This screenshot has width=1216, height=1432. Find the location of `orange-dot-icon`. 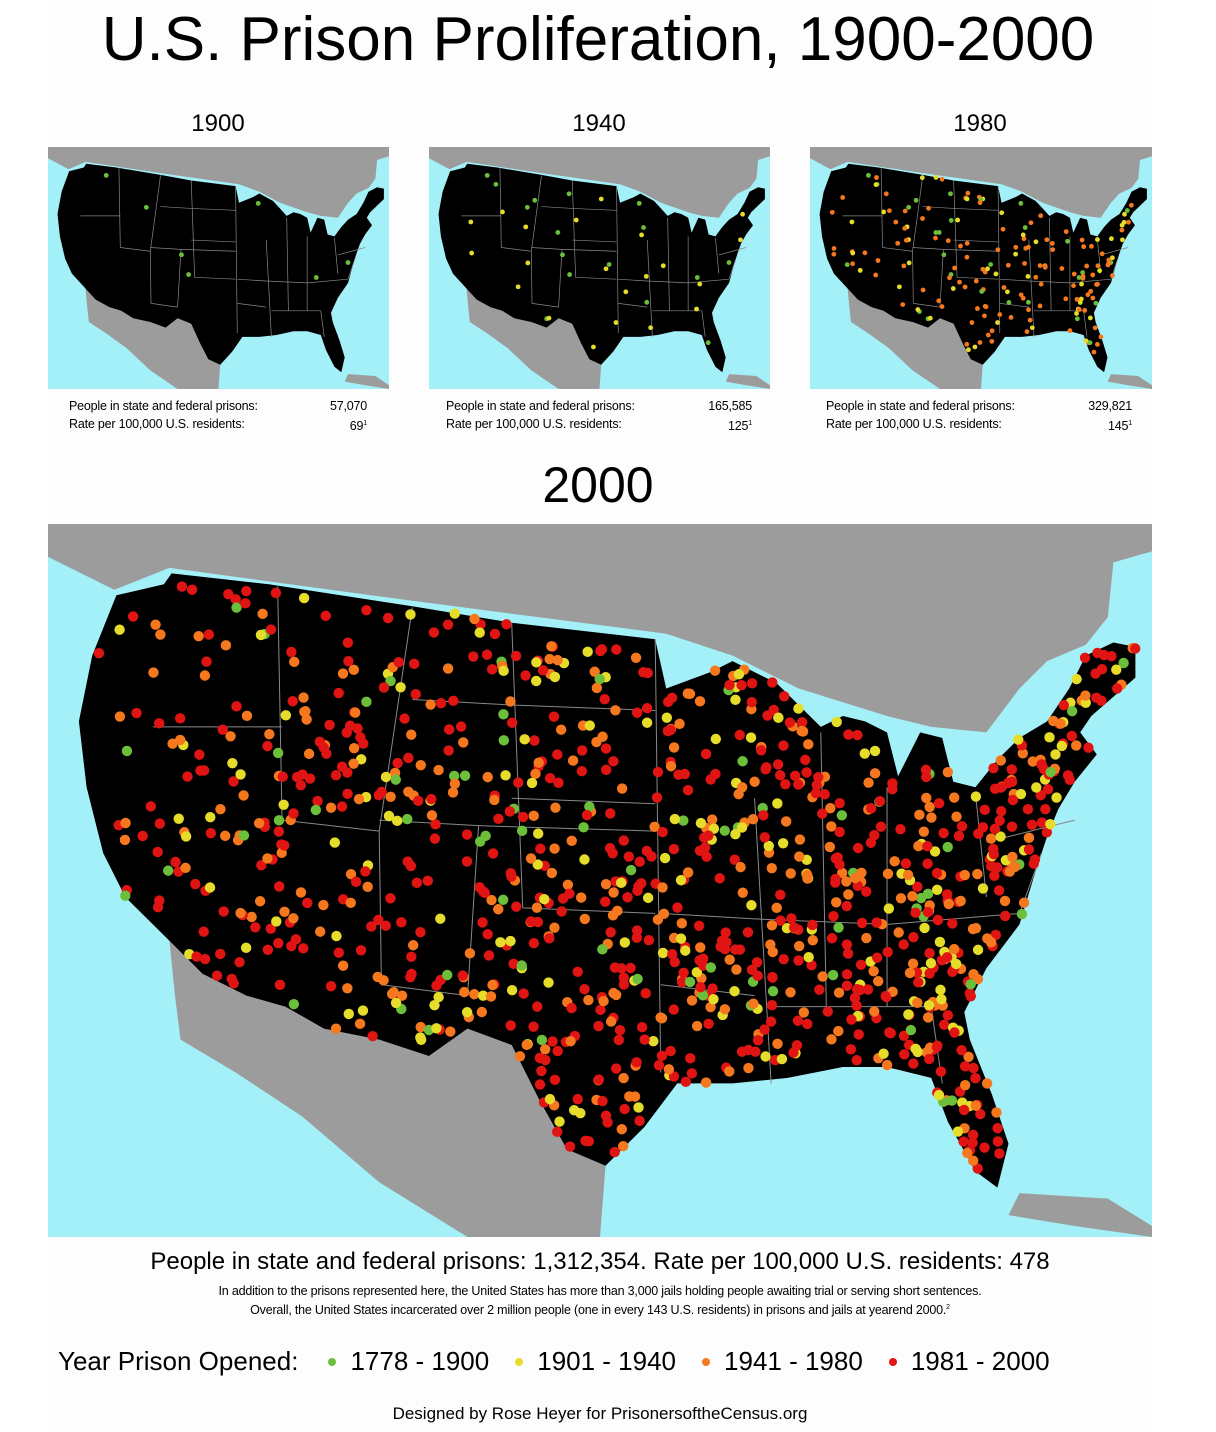

orange-dot-icon is located at coordinates (706, 1361).